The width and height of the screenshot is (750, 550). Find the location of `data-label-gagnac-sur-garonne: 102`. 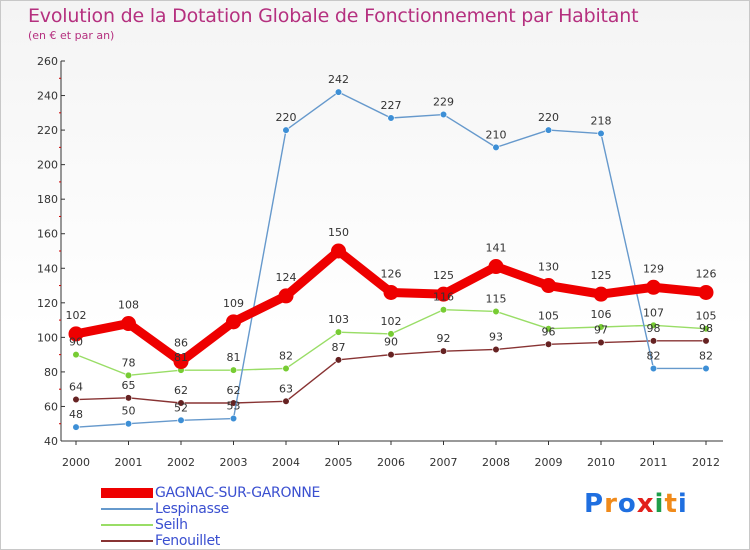

data-label-gagnac-sur-garonne: 102 is located at coordinates (76, 315).